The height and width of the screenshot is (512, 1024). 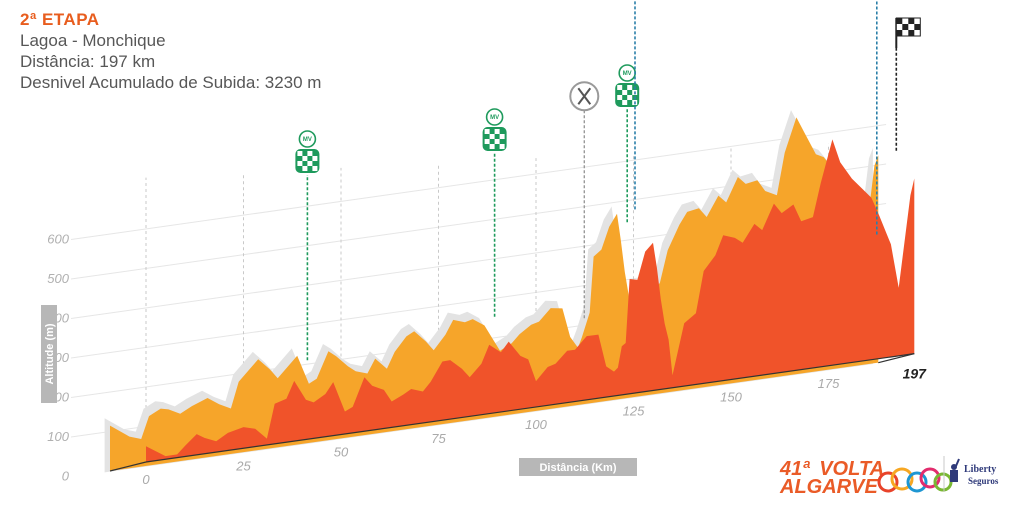 I want to click on event-name-line2: ALGARVE, so click(x=828, y=487).